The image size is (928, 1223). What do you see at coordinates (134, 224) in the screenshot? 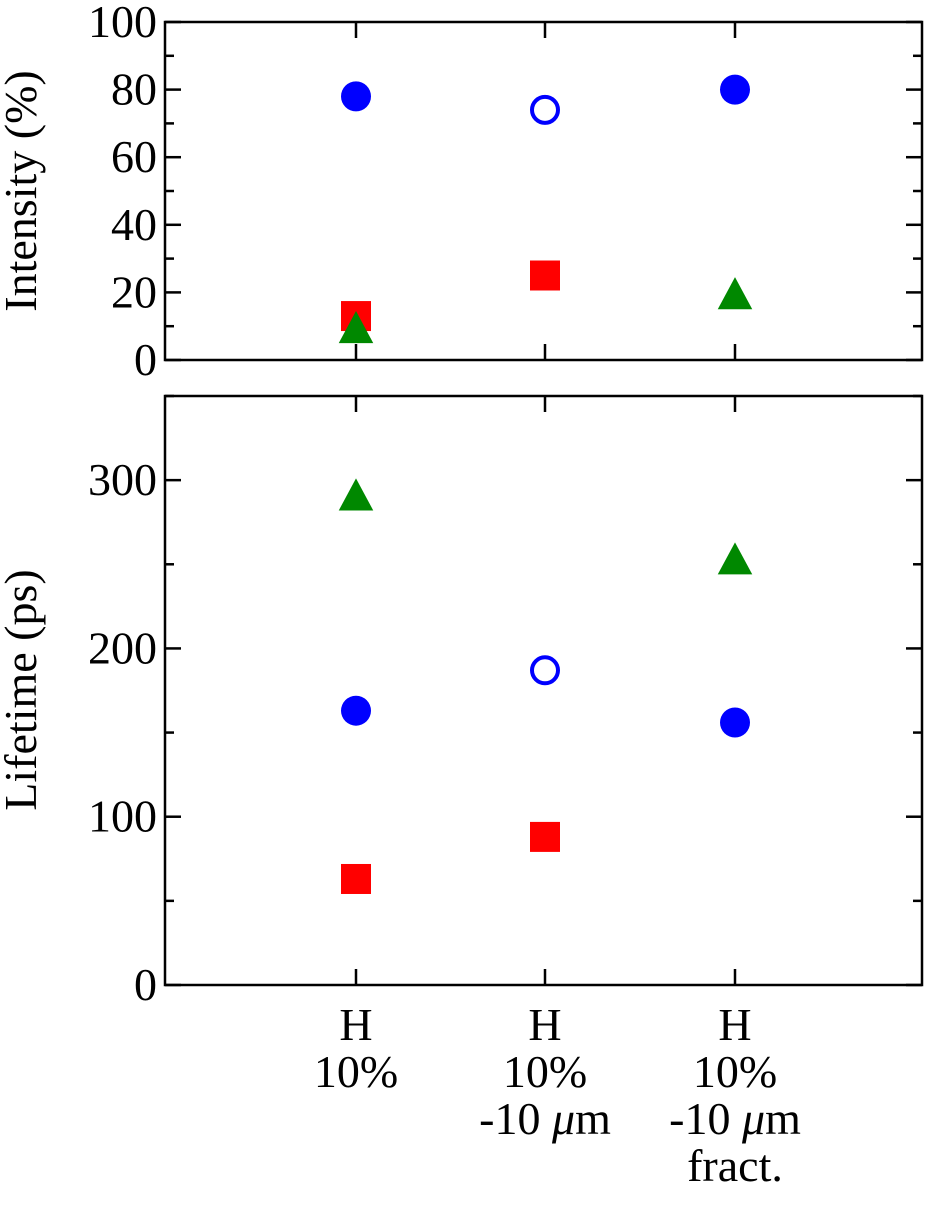
I see `y-tick-label: 40` at bounding box center [134, 224].